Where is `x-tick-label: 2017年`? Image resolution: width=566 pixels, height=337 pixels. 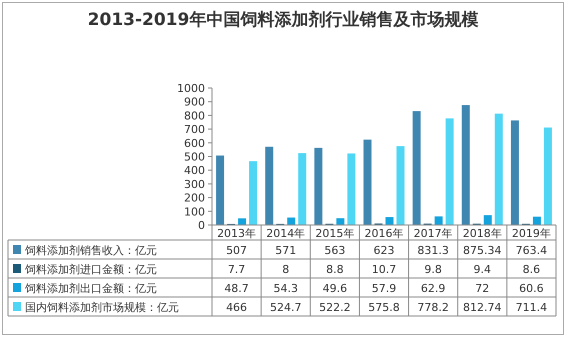 x-tick-label: 2017年 is located at coordinates (433, 233).